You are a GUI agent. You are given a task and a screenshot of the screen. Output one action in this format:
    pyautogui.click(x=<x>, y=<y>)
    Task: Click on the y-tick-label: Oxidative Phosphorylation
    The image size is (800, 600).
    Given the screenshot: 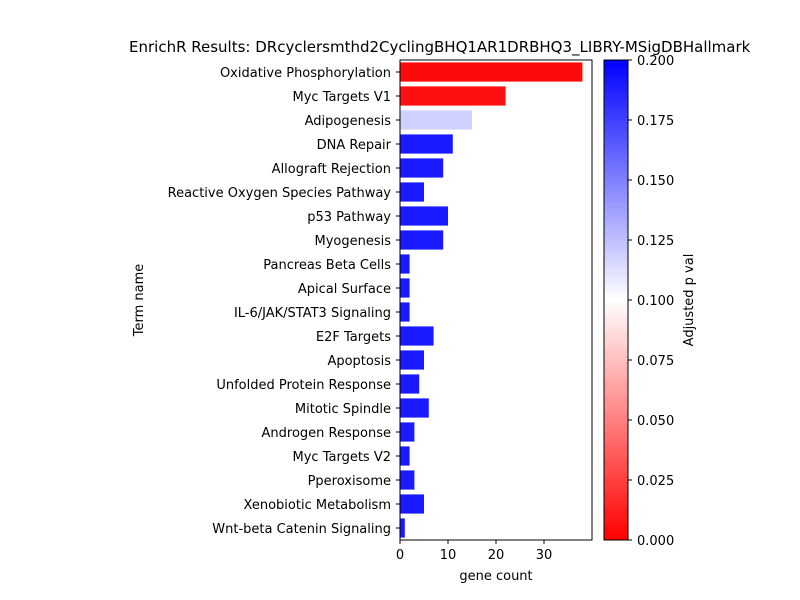 What is the action you would take?
    pyautogui.click(x=305, y=73)
    